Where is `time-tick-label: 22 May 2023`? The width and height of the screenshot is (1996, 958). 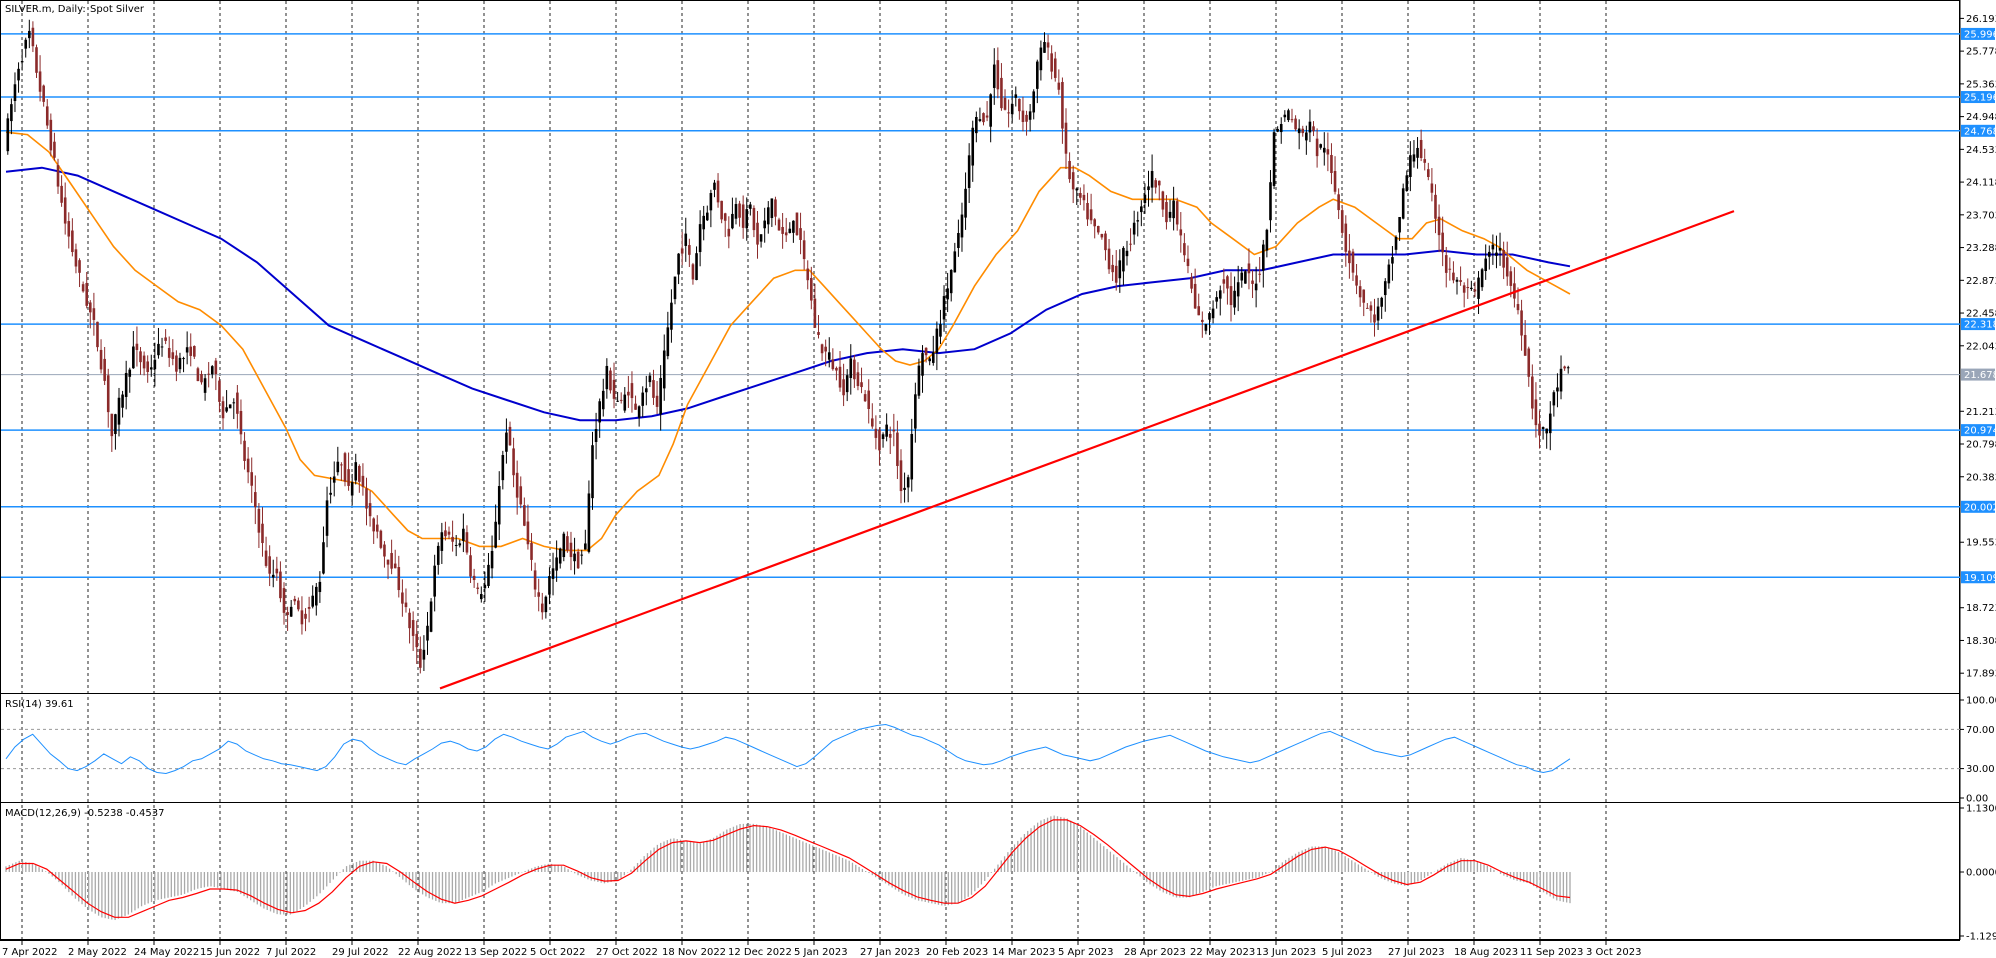 time-tick-label: 22 May 2023 is located at coordinates (1222, 952).